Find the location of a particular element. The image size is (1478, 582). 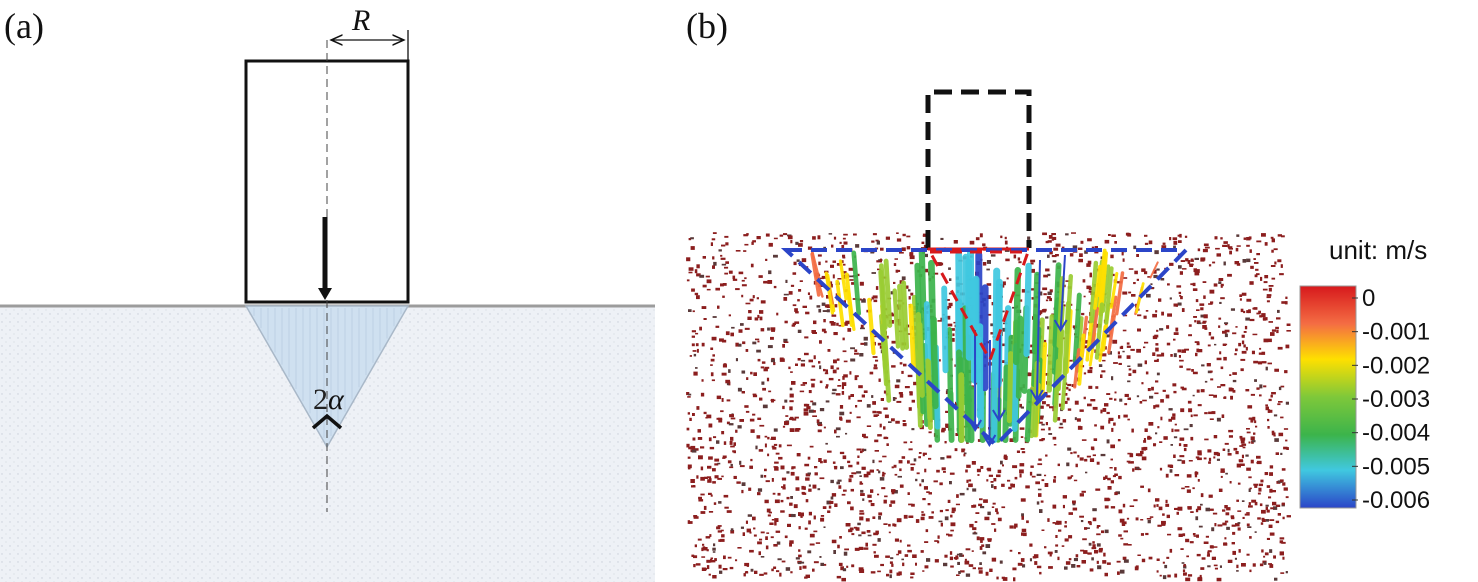

legend-title: unit: m/s is located at coordinates (1378, 250).